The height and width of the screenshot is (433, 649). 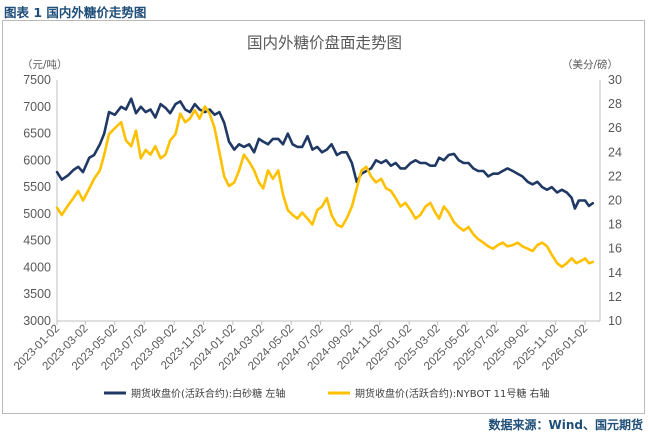 I want to click on y-left-tick-label: 3500, so click(x=37, y=294).